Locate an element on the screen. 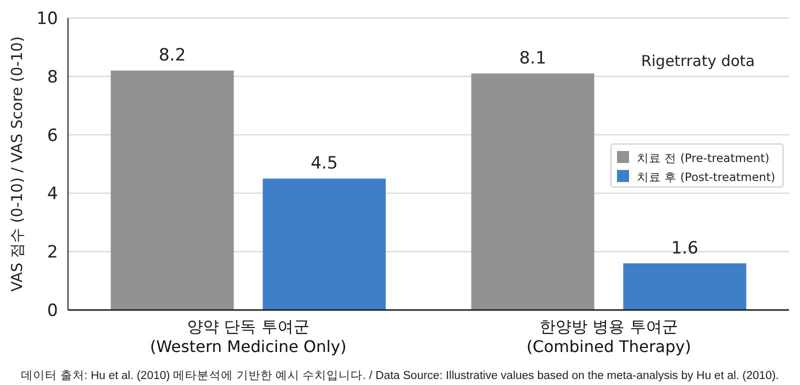 The height and width of the screenshot is (385, 800). data-label: 8.1 is located at coordinates (532, 58).